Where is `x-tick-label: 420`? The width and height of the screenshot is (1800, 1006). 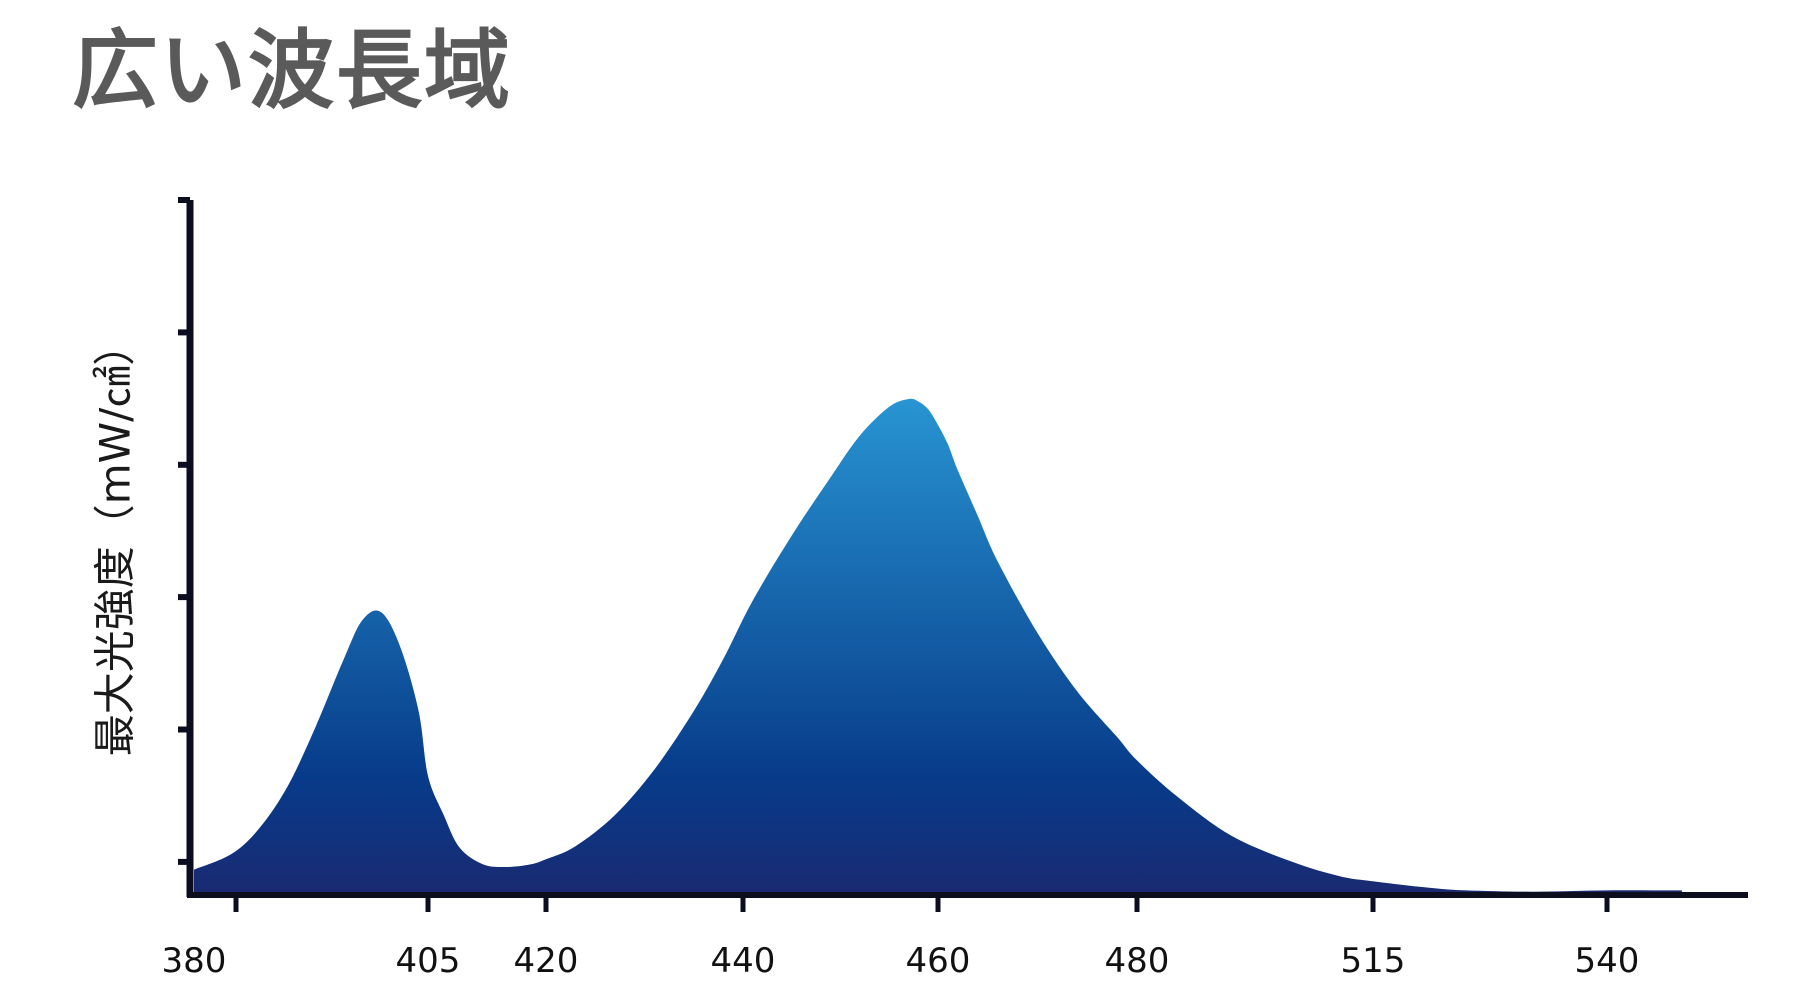 x-tick-label: 420 is located at coordinates (546, 961).